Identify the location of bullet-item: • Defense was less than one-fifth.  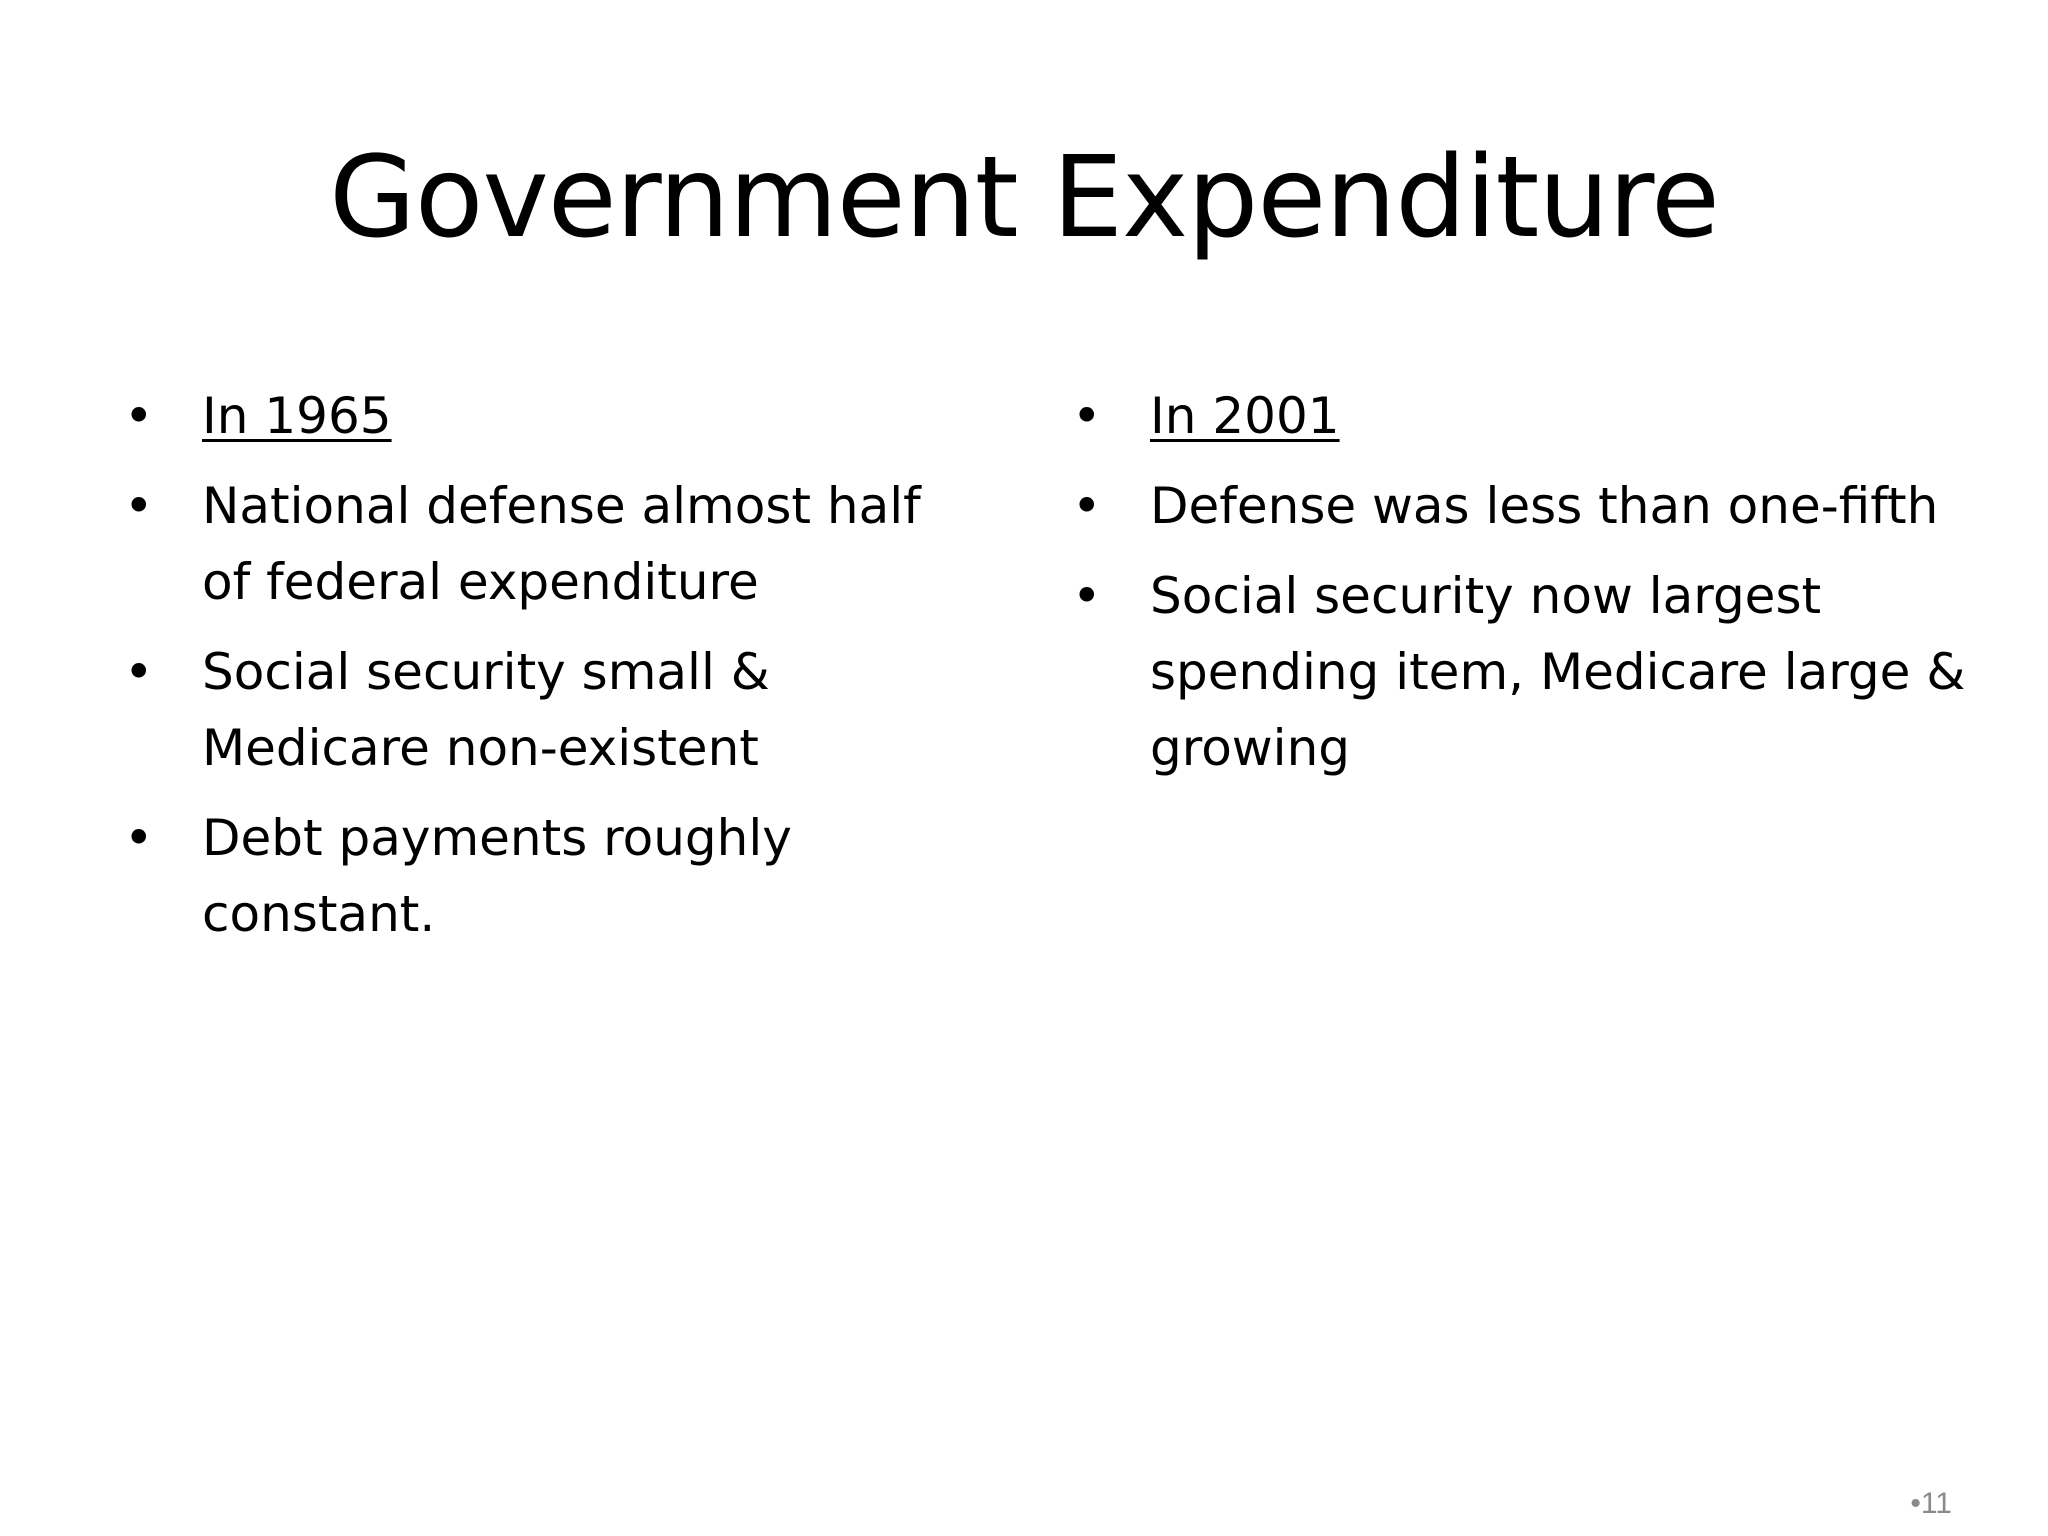
(1518, 506).